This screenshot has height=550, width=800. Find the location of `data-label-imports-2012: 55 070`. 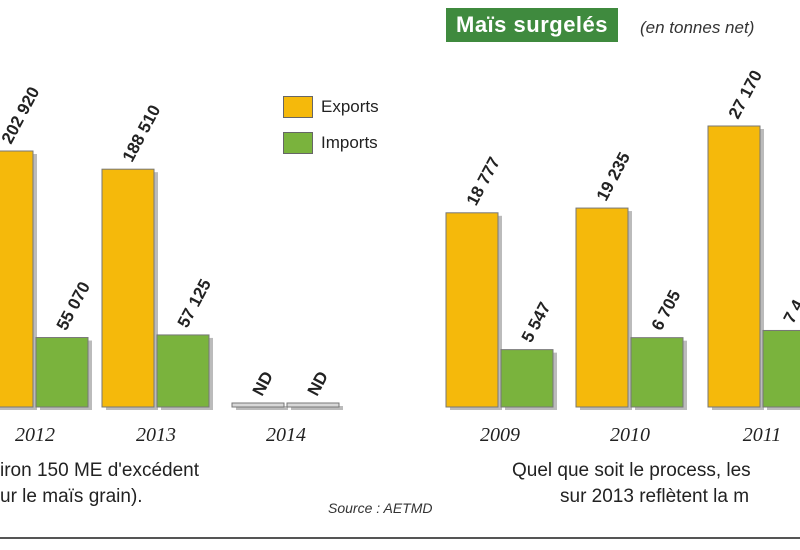

data-label-imports-2012: 55 070 is located at coordinates (73, 306).